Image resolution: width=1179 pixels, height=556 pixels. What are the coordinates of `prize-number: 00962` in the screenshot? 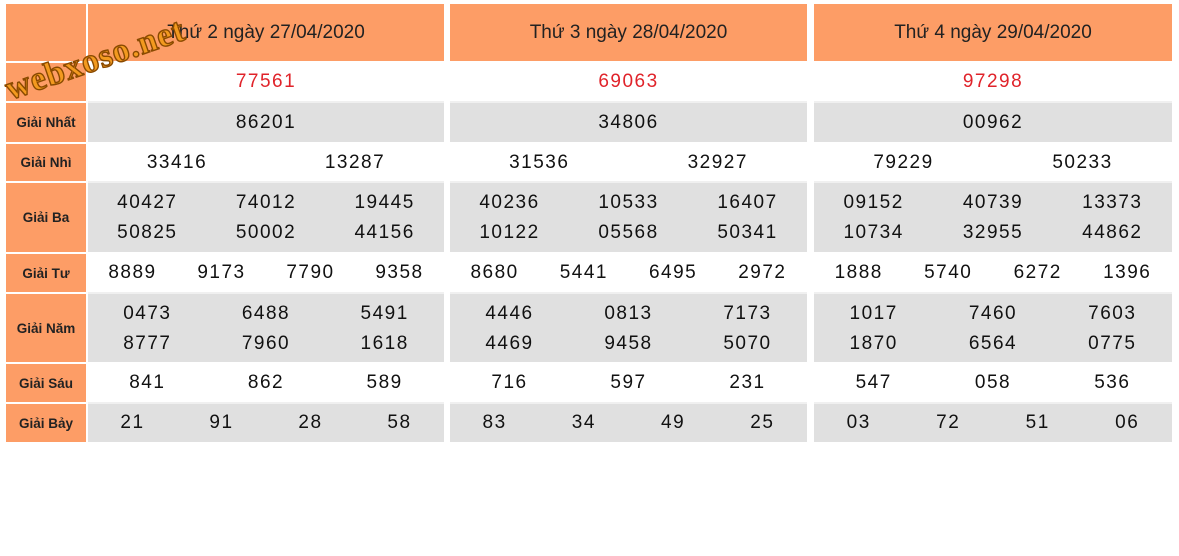 It's located at (993, 122).